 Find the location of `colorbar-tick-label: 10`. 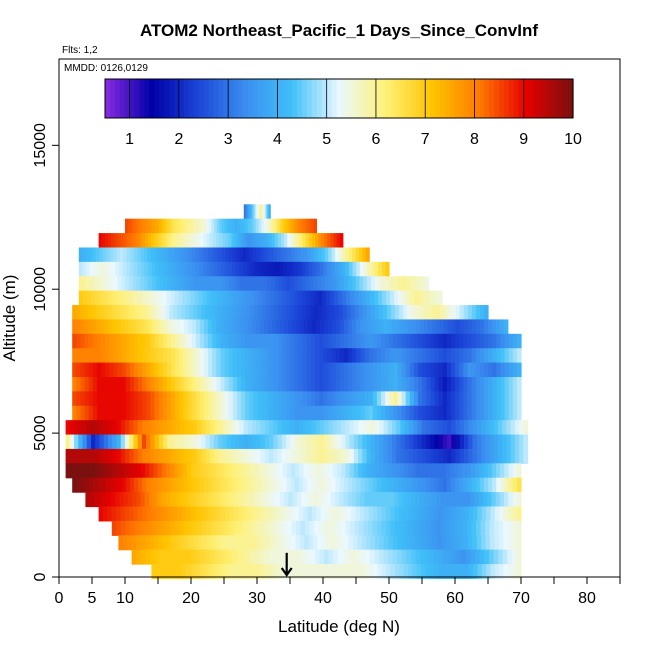

colorbar-tick-label: 10 is located at coordinates (573, 139).